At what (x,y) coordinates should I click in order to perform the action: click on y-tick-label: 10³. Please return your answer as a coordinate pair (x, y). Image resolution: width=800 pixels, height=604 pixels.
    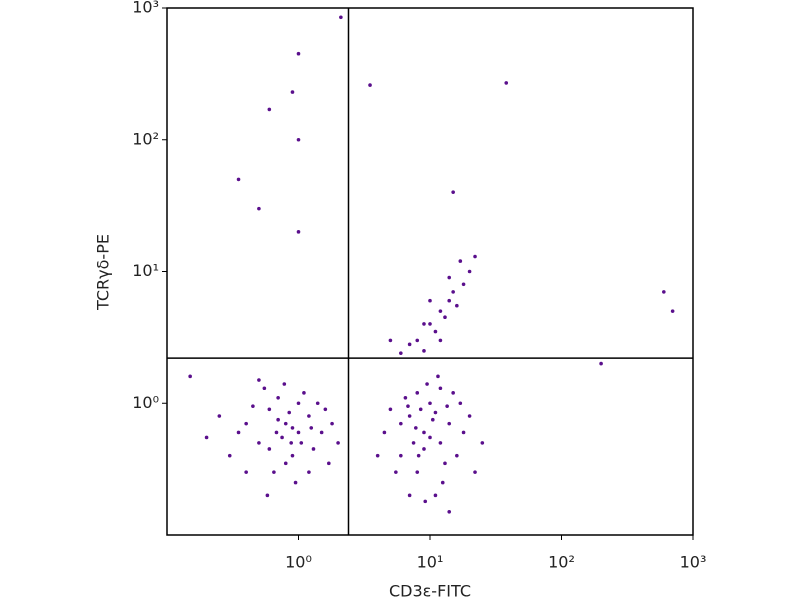
    Looking at the image, I should click on (145, 8).